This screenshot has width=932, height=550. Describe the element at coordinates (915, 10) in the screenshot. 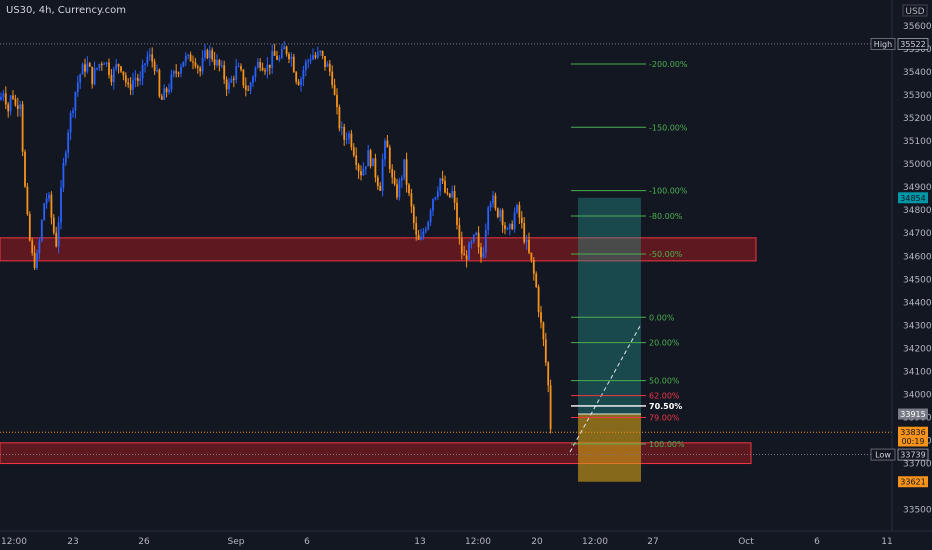

I see `currency-box` at that location.